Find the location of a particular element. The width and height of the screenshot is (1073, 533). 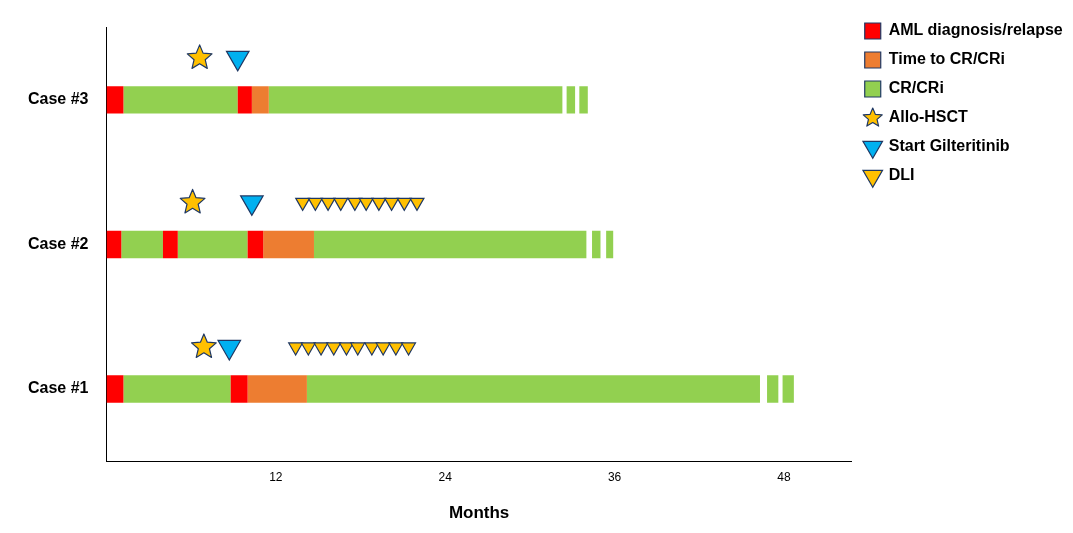

legend-label: AML diagnosis/relapse is located at coordinates (975, 30).